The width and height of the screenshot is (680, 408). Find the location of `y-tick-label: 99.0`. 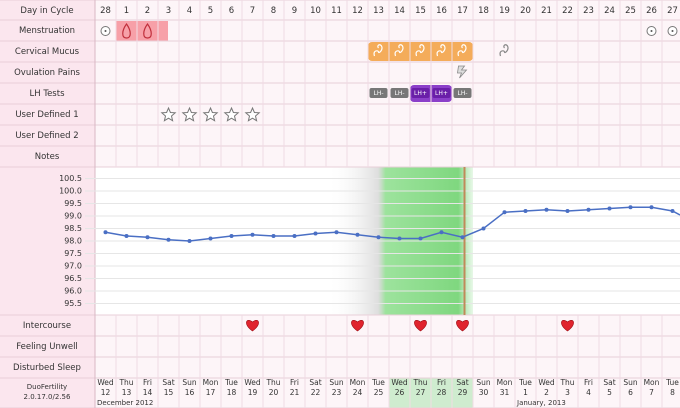

y-tick-label: 99.0 is located at coordinates (73, 216).